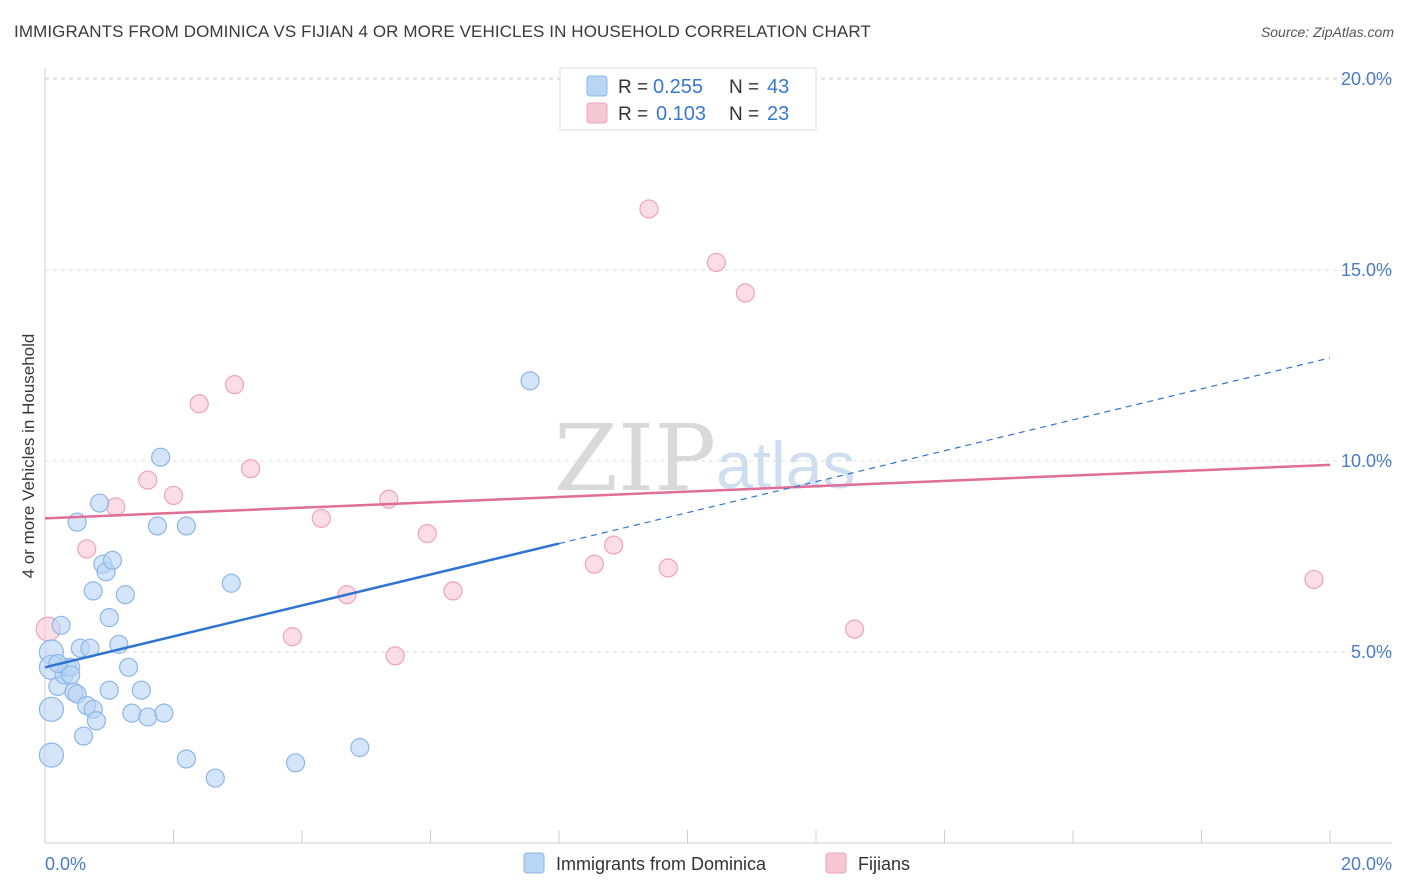 Image resolution: width=1406 pixels, height=892 pixels. I want to click on legend-r-label-blue: R =, so click(633, 87).